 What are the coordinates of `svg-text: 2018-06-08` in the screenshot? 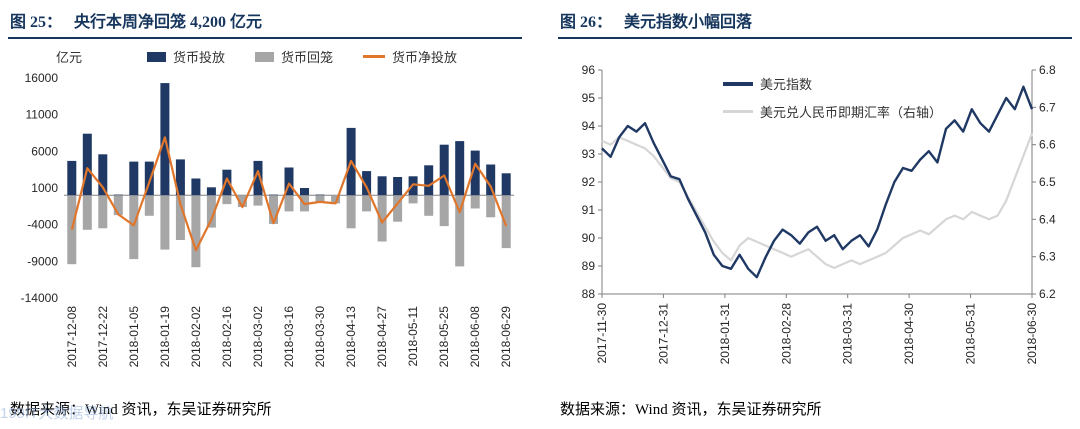 It's located at (475, 337).